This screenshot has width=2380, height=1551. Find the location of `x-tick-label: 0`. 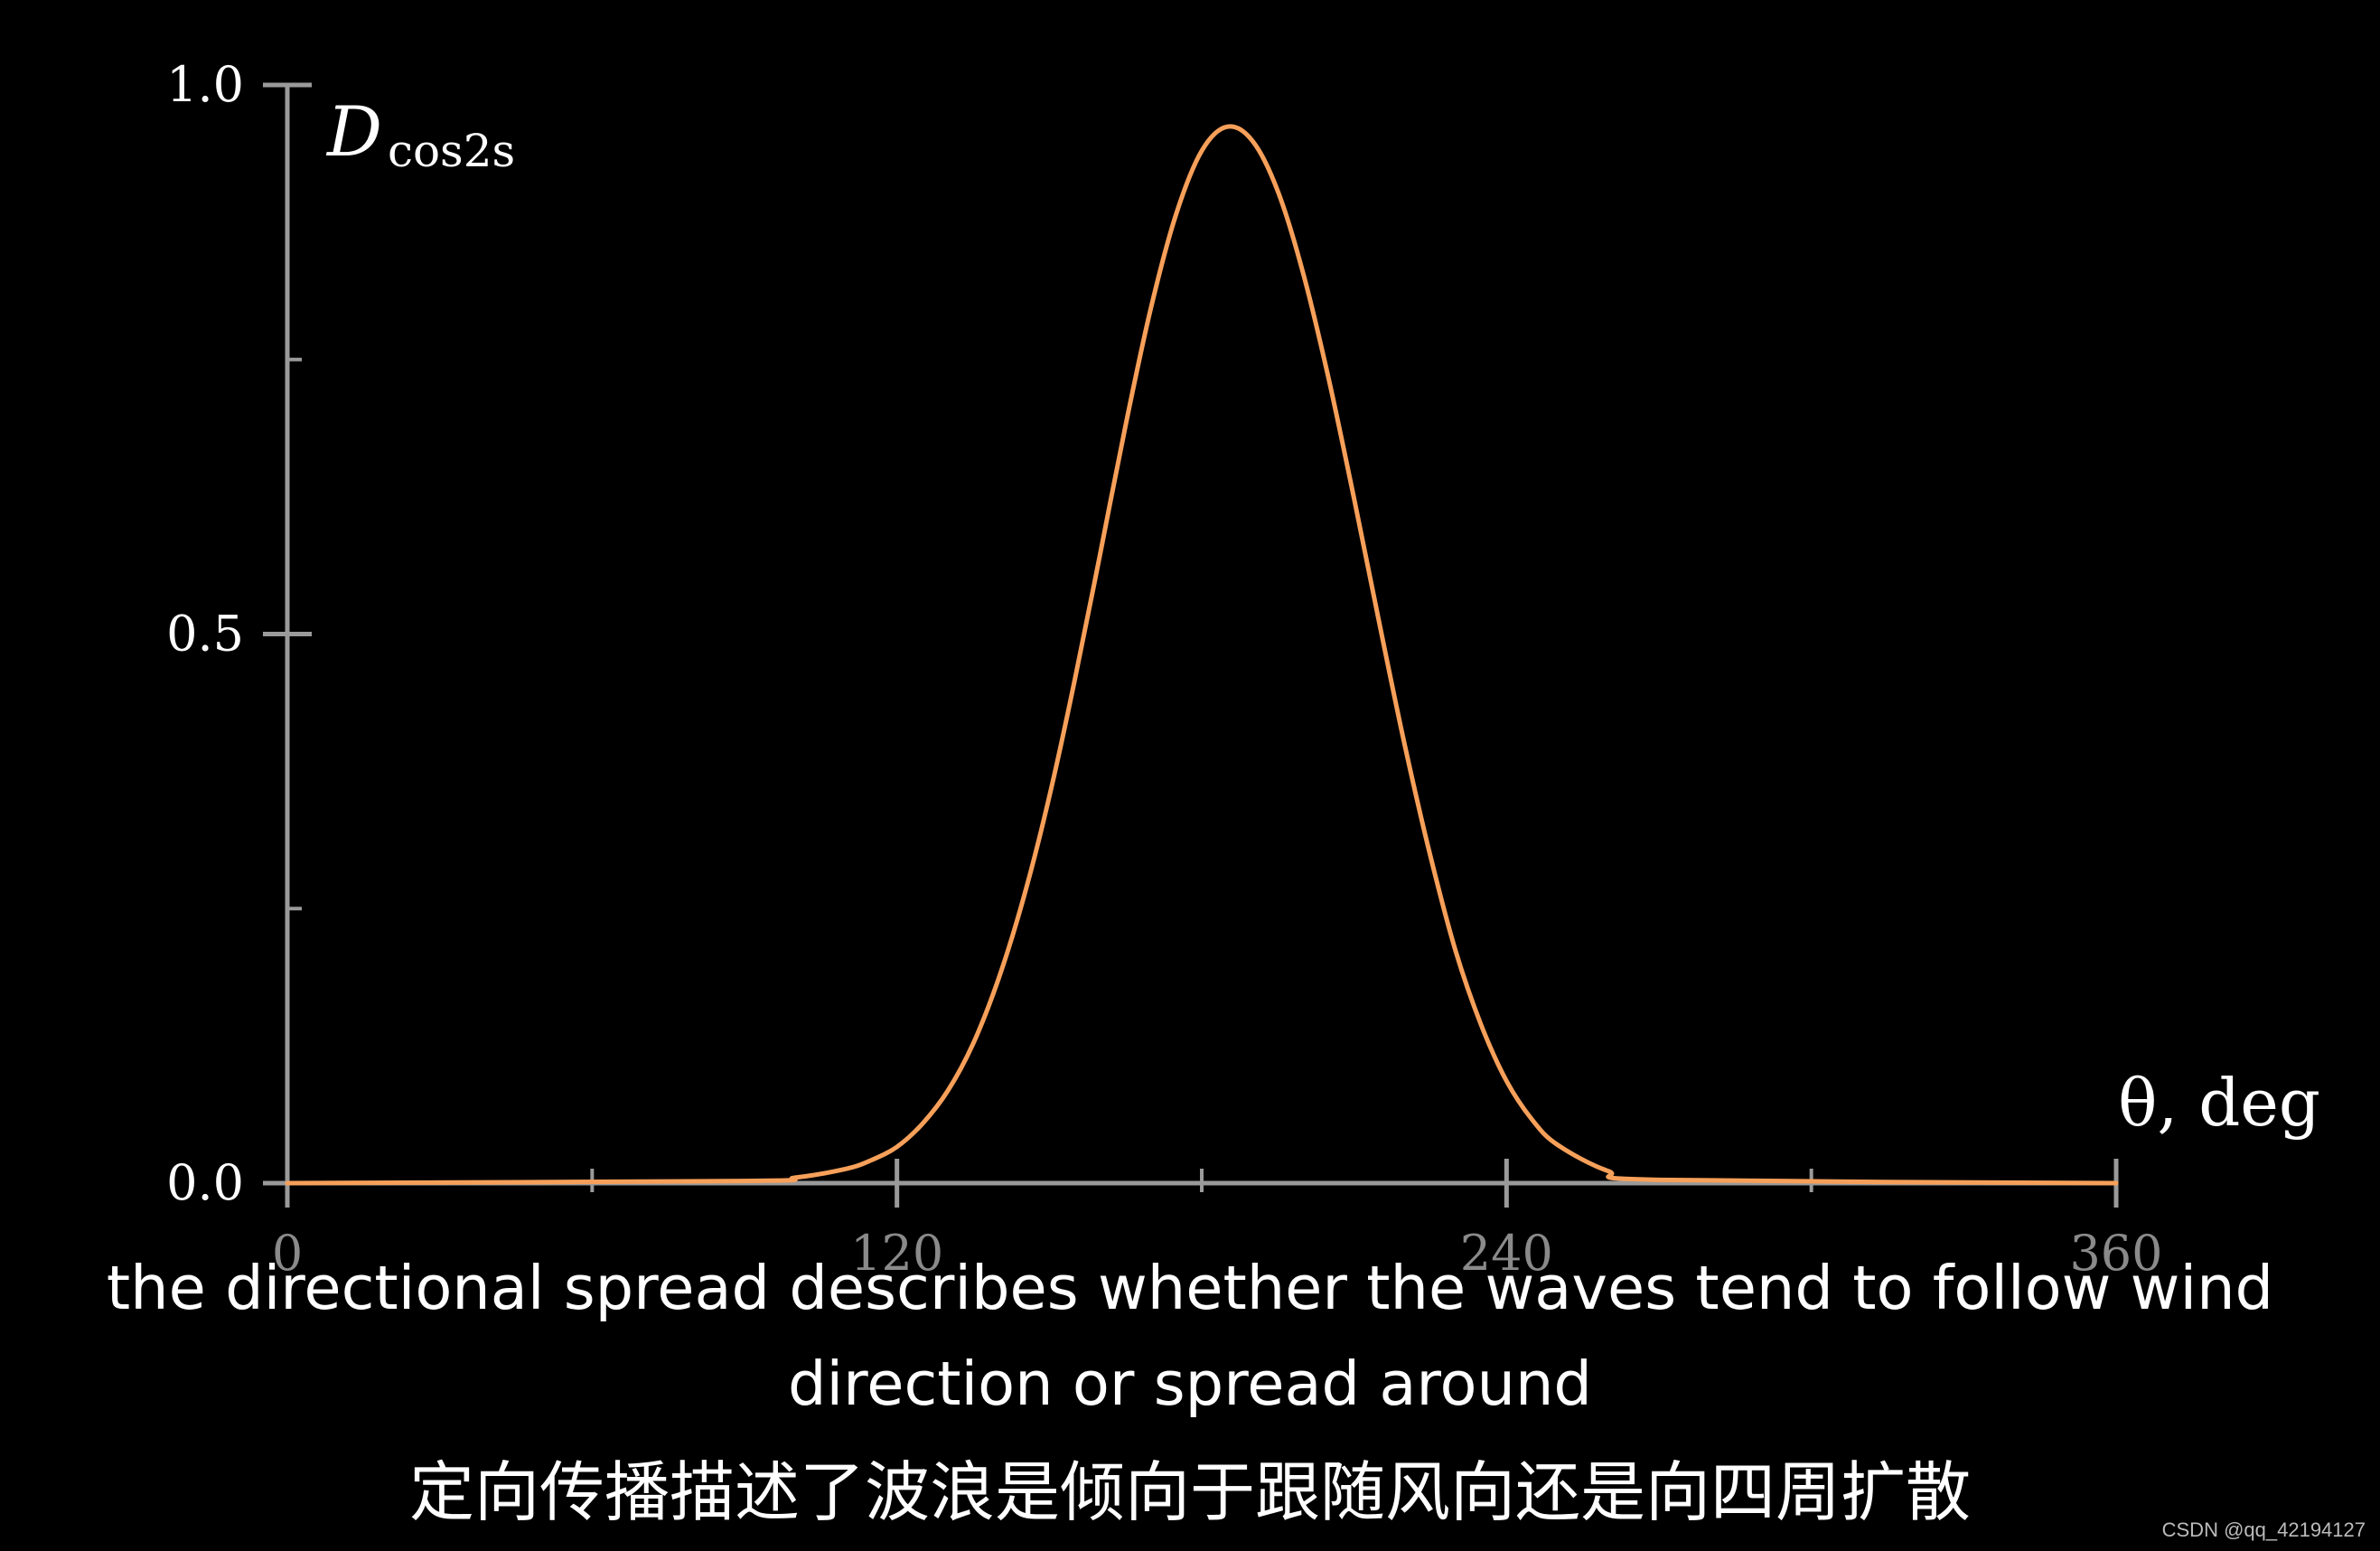

x-tick-label: 0 is located at coordinates (287, 1253).